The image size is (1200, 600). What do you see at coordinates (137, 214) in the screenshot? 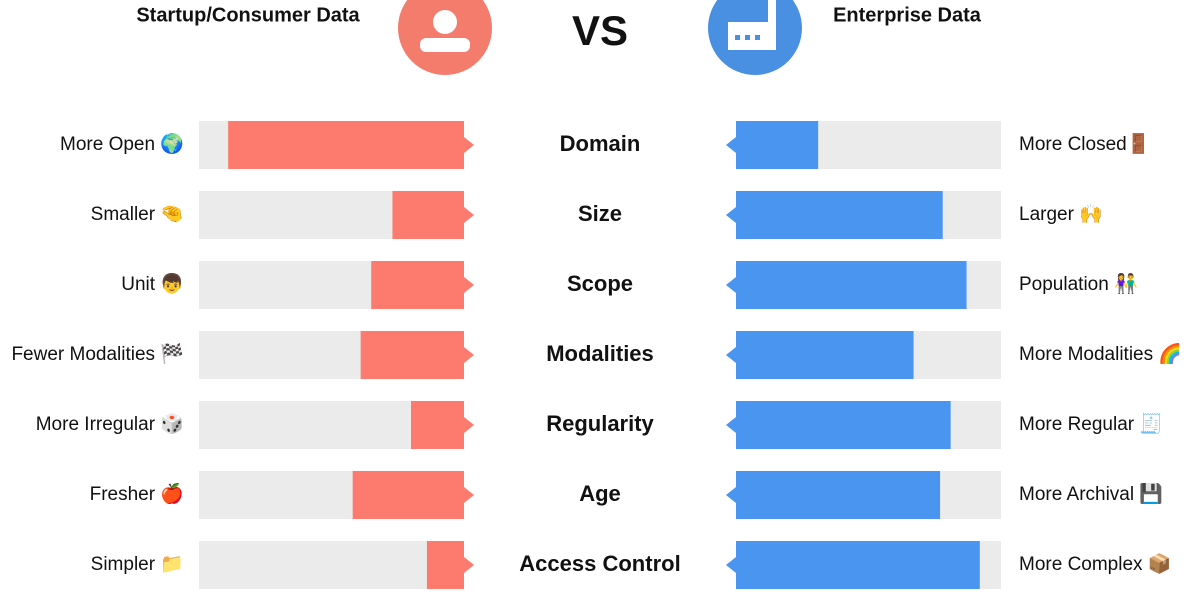
I see `left-label: Smaller 🤏` at bounding box center [137, 214].